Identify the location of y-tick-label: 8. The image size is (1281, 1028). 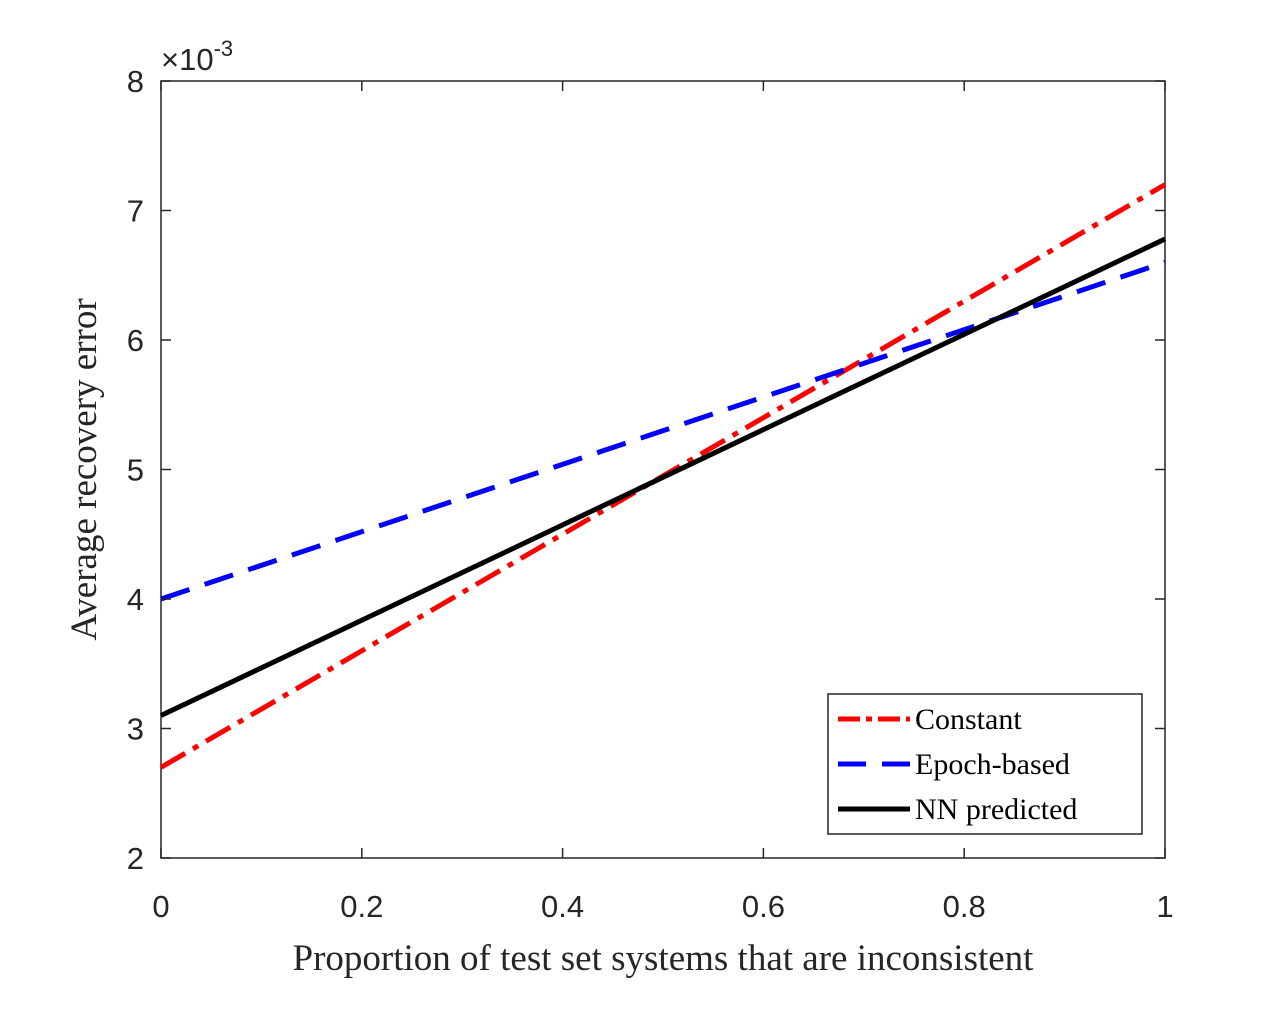
(135, 81).